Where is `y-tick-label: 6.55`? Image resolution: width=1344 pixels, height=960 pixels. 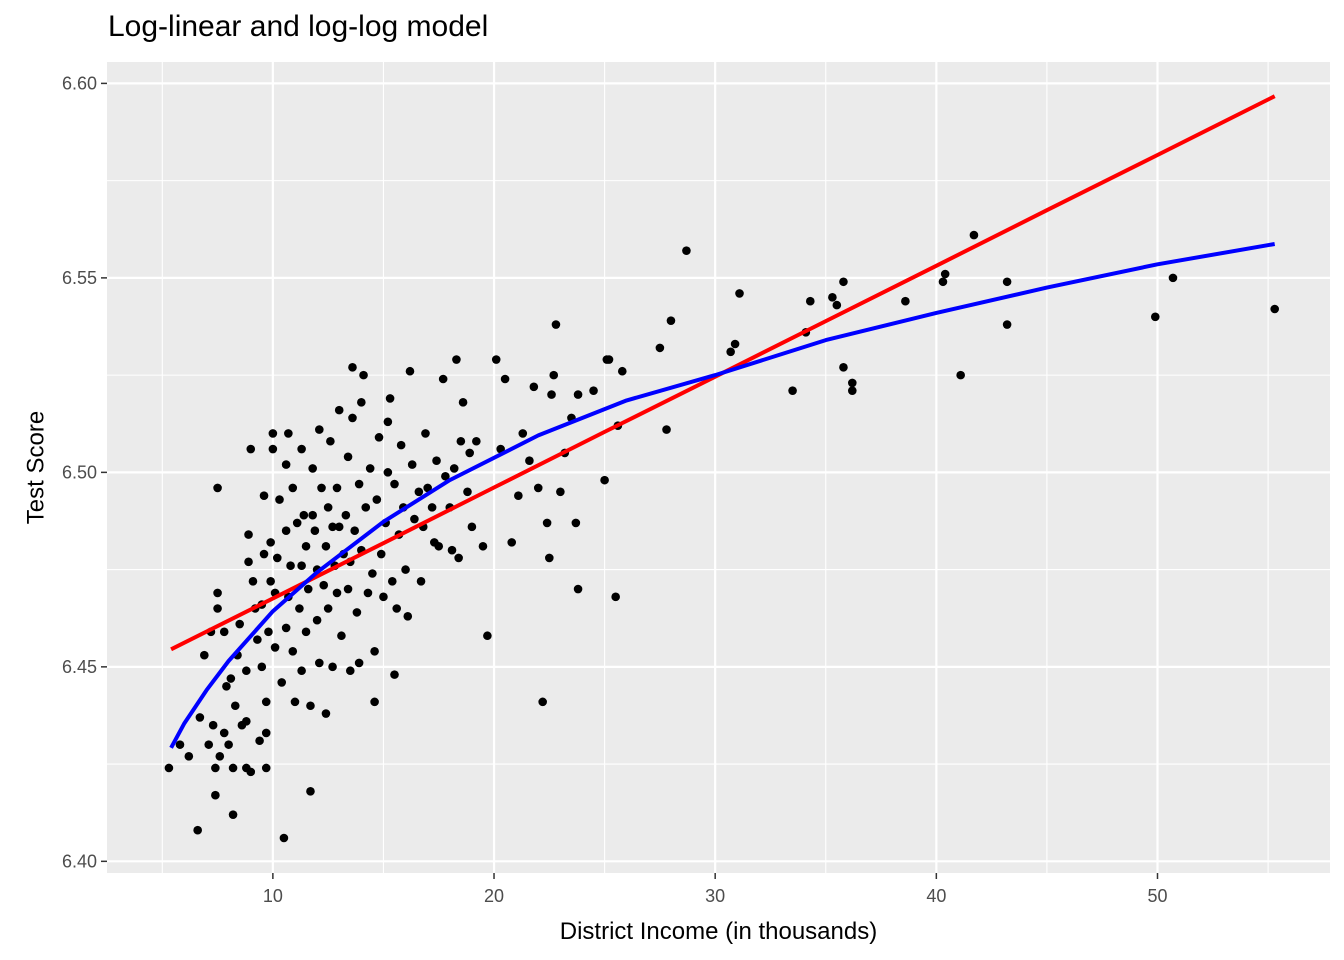
y-tick-label: 6.55 is located at coordinates (79, 278).